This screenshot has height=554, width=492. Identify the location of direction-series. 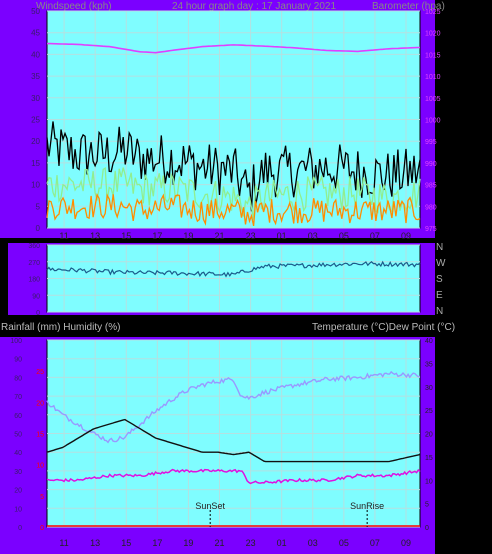
(233, 269).